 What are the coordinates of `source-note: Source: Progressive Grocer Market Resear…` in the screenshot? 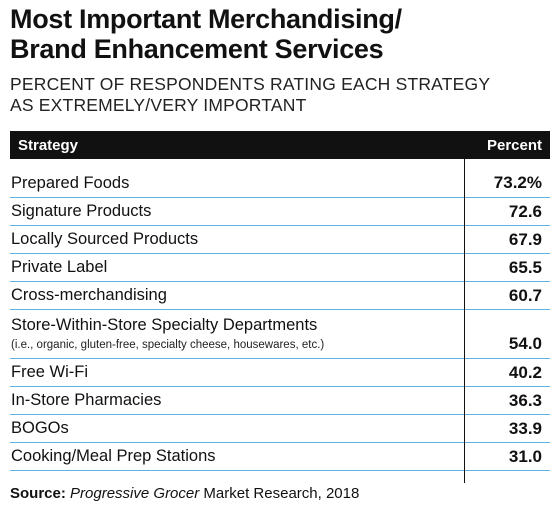 It's located at (184, 493).